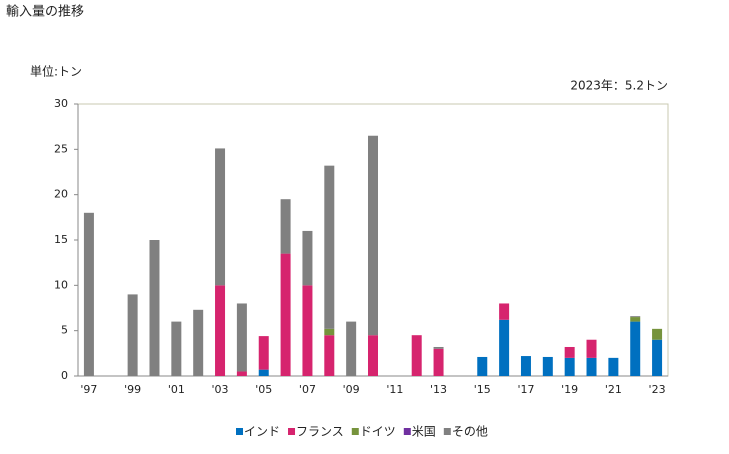  What do you see at coordinates (351, 389) in the screenshot?
I see `x-tick-label: '09` at bounding box center [351, 389].